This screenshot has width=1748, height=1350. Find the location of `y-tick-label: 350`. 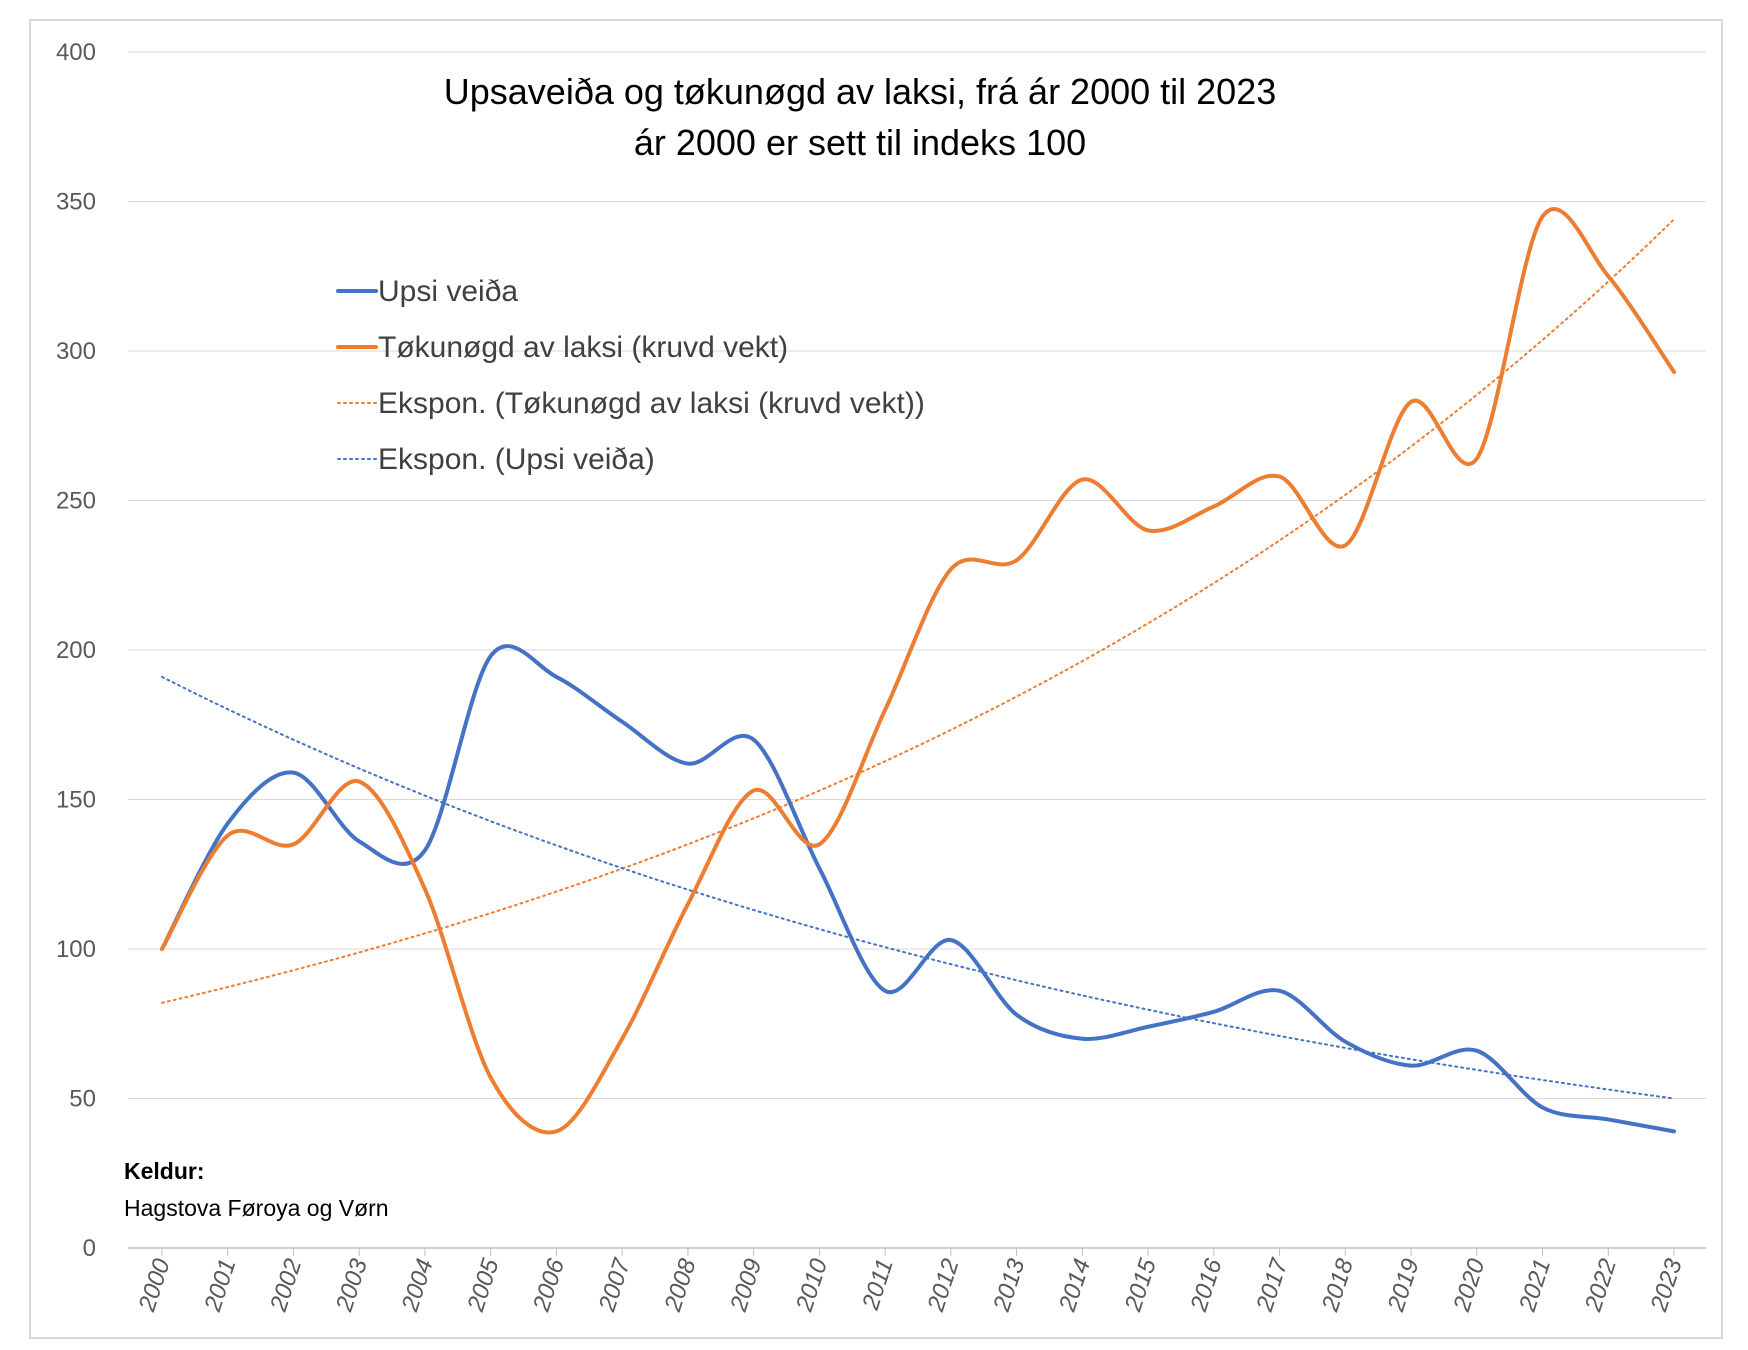

y-tick-label: 350 is located at coordinates (76, 202).